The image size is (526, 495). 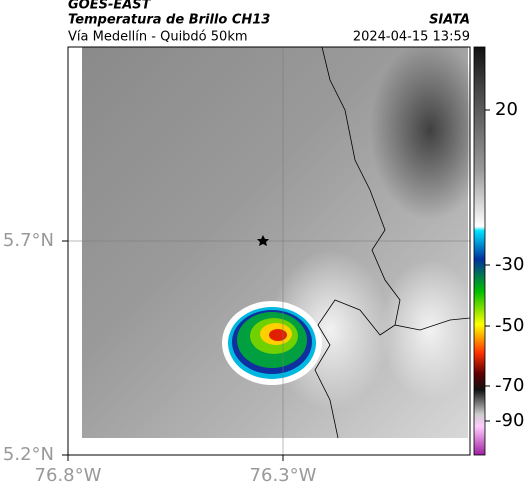 What do you see at coordinates (509, 420) in the screenshot?
I see `colorbar-label: -90` at bounding box center [509, 420].